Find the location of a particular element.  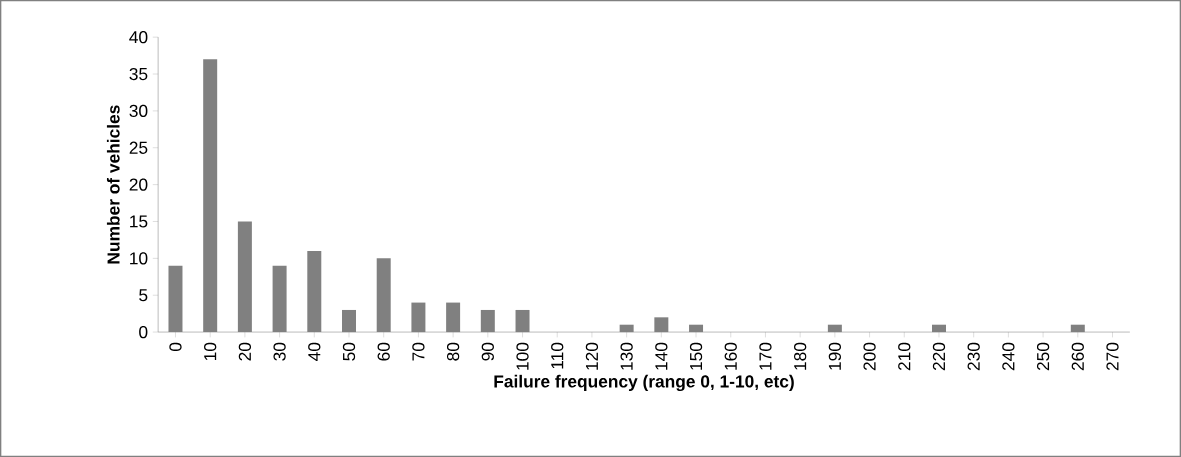

y-tick-label: 25 is located at coordinates (138, 147).